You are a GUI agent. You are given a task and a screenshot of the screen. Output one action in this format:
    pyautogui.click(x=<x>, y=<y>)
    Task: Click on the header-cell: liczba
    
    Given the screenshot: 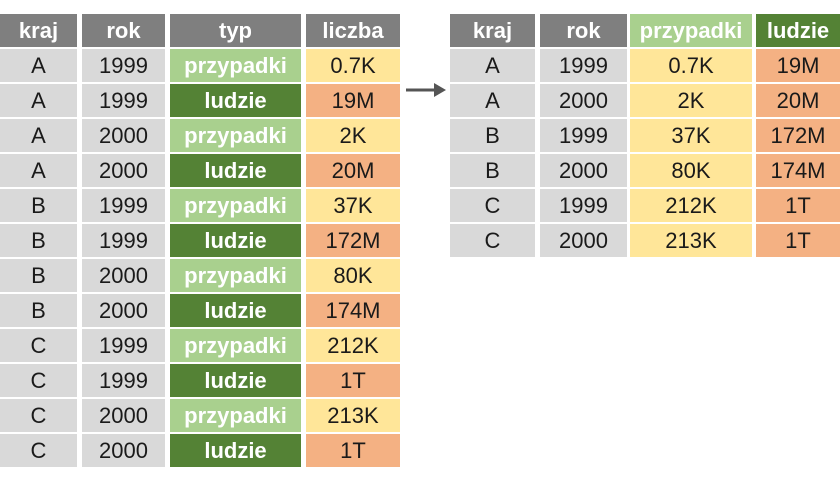 What is the action you would take?
    pyautogui.click(x=353, y=30)
    